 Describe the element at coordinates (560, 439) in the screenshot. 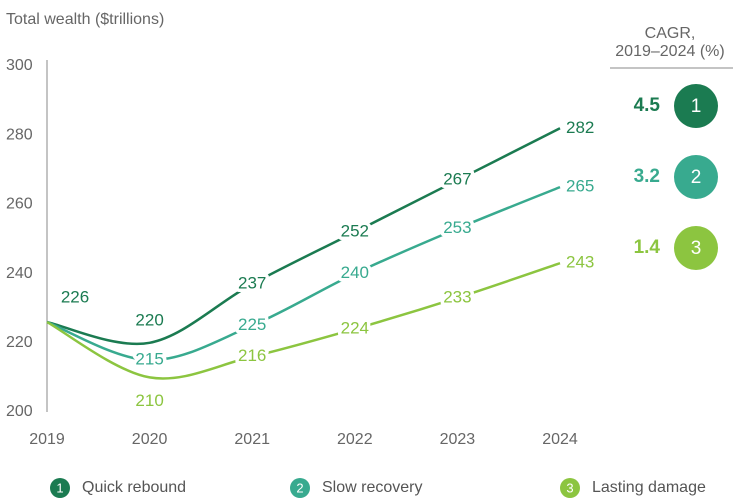

I see `x-tick-label: 2024` at that location.